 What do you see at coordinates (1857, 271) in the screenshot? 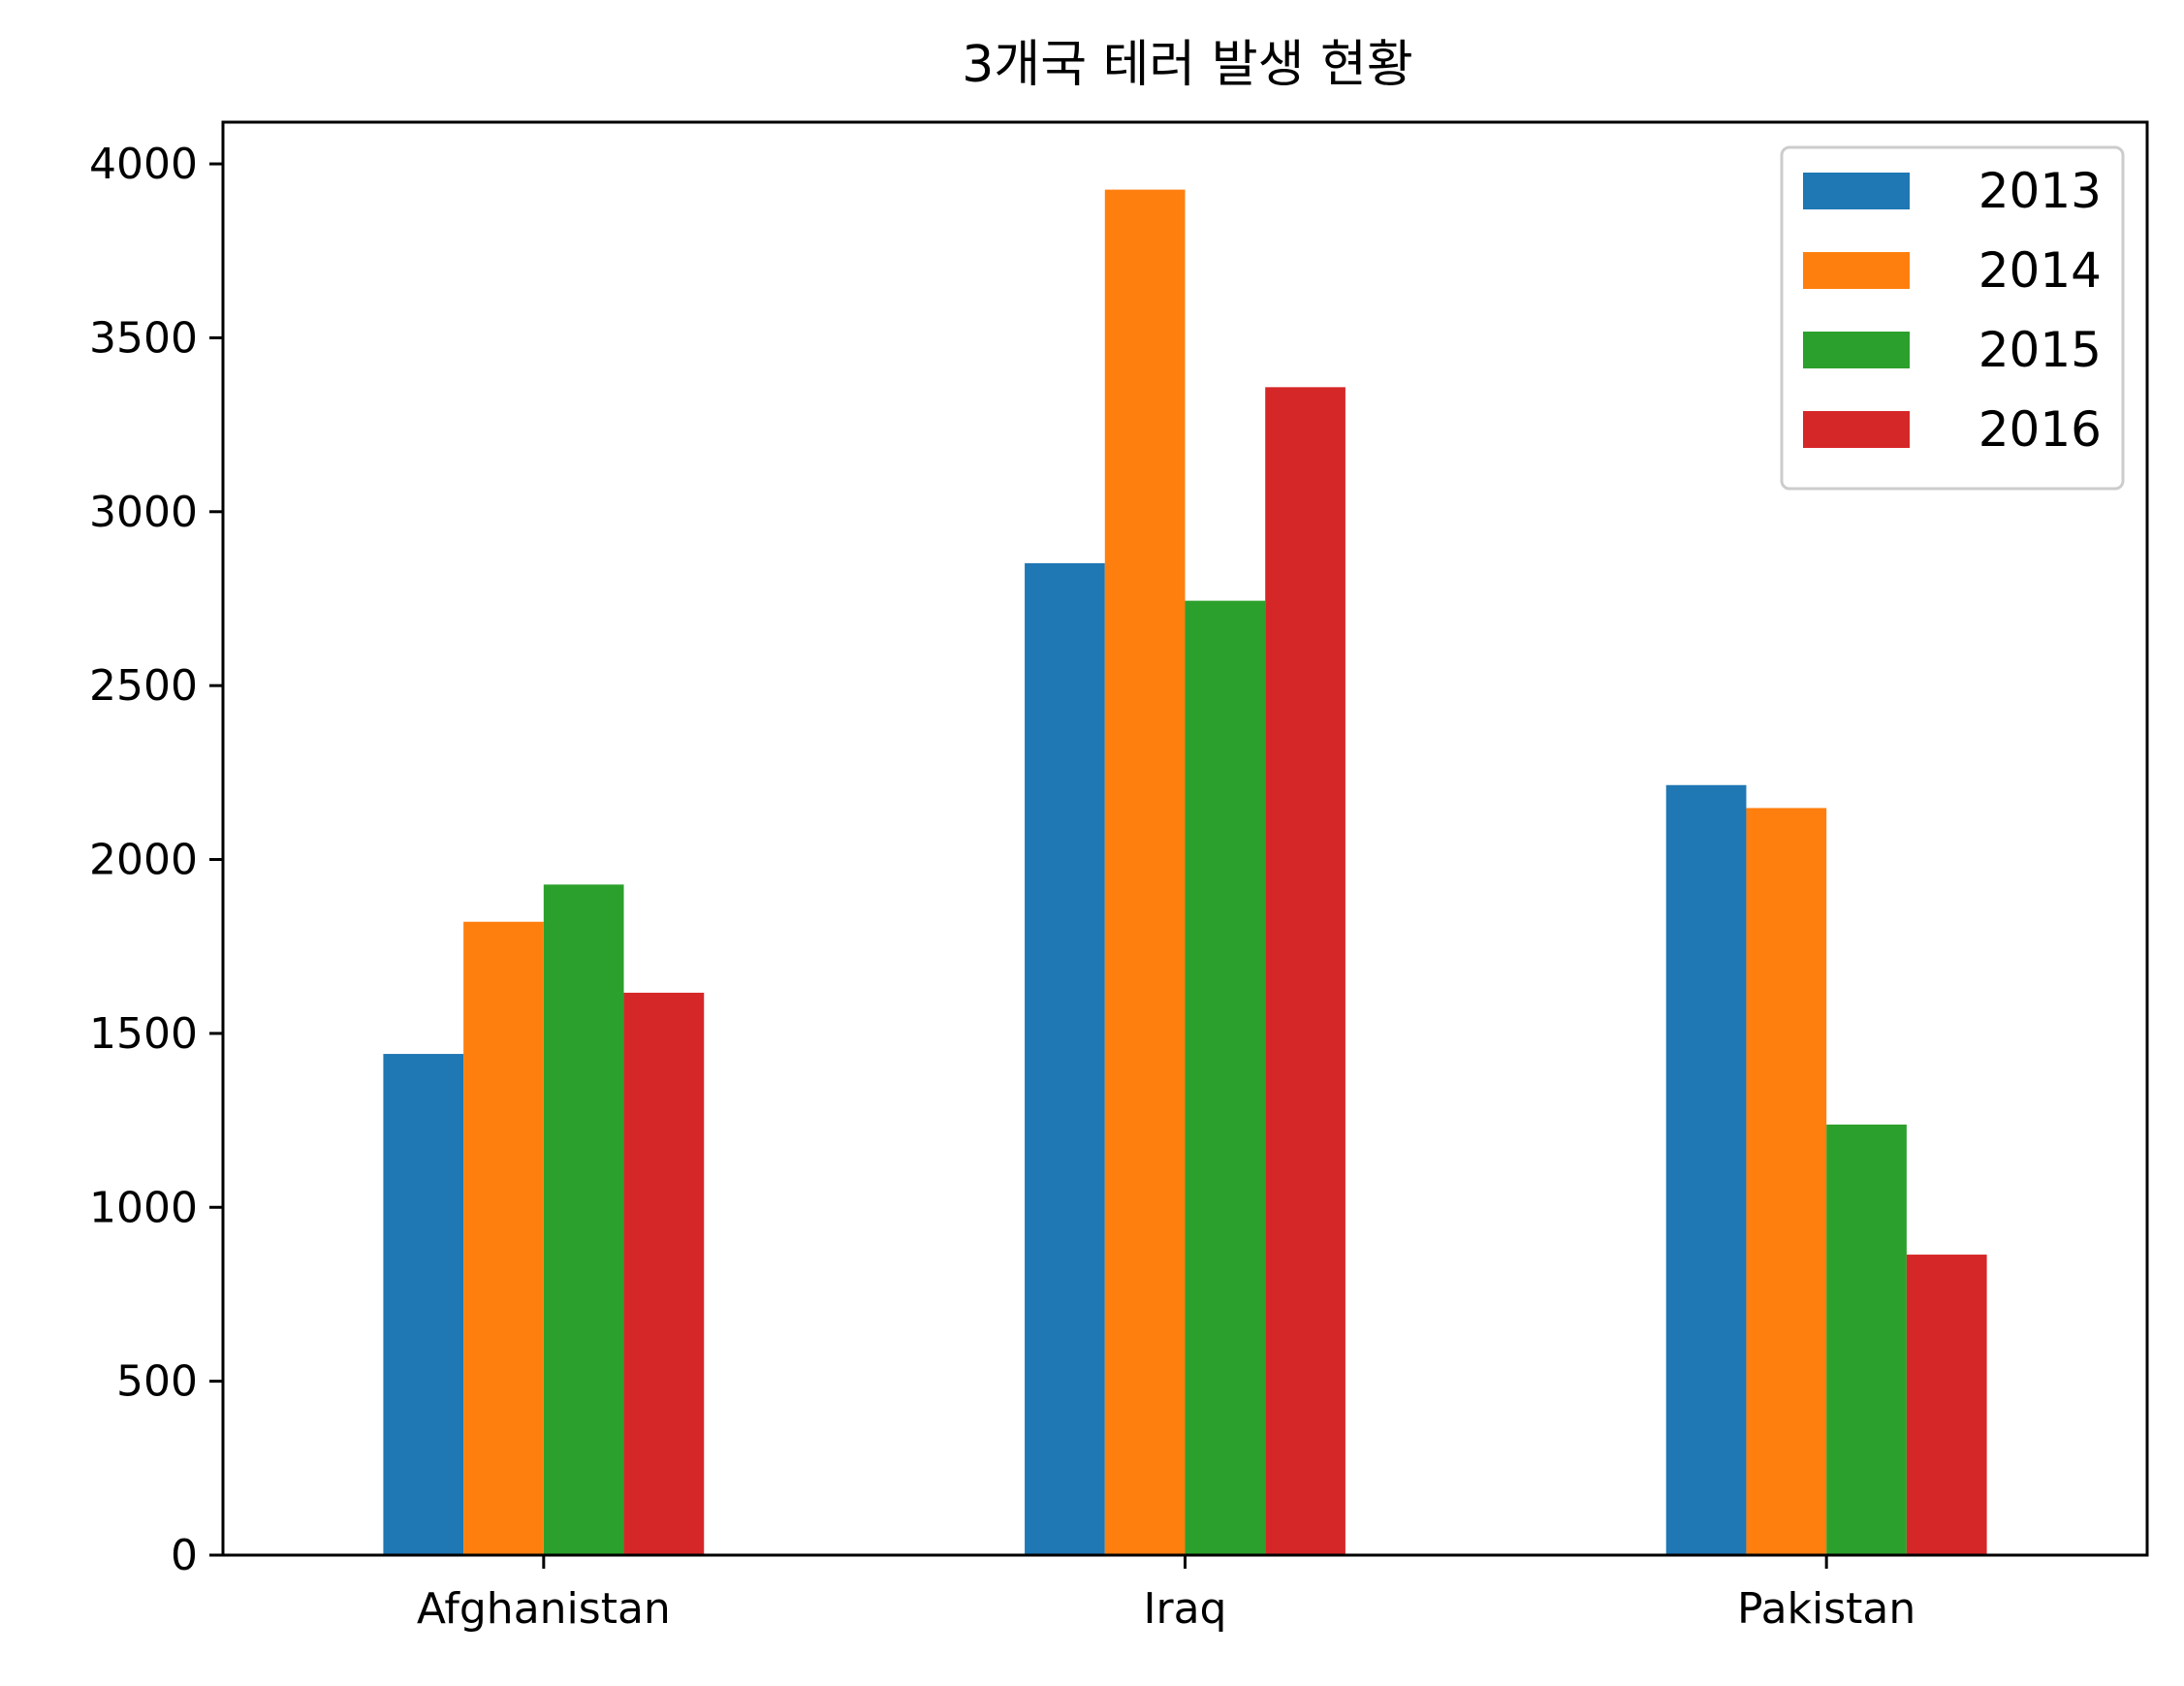
I see `legend-swatch-2014` at bounding box center [1857, 271].